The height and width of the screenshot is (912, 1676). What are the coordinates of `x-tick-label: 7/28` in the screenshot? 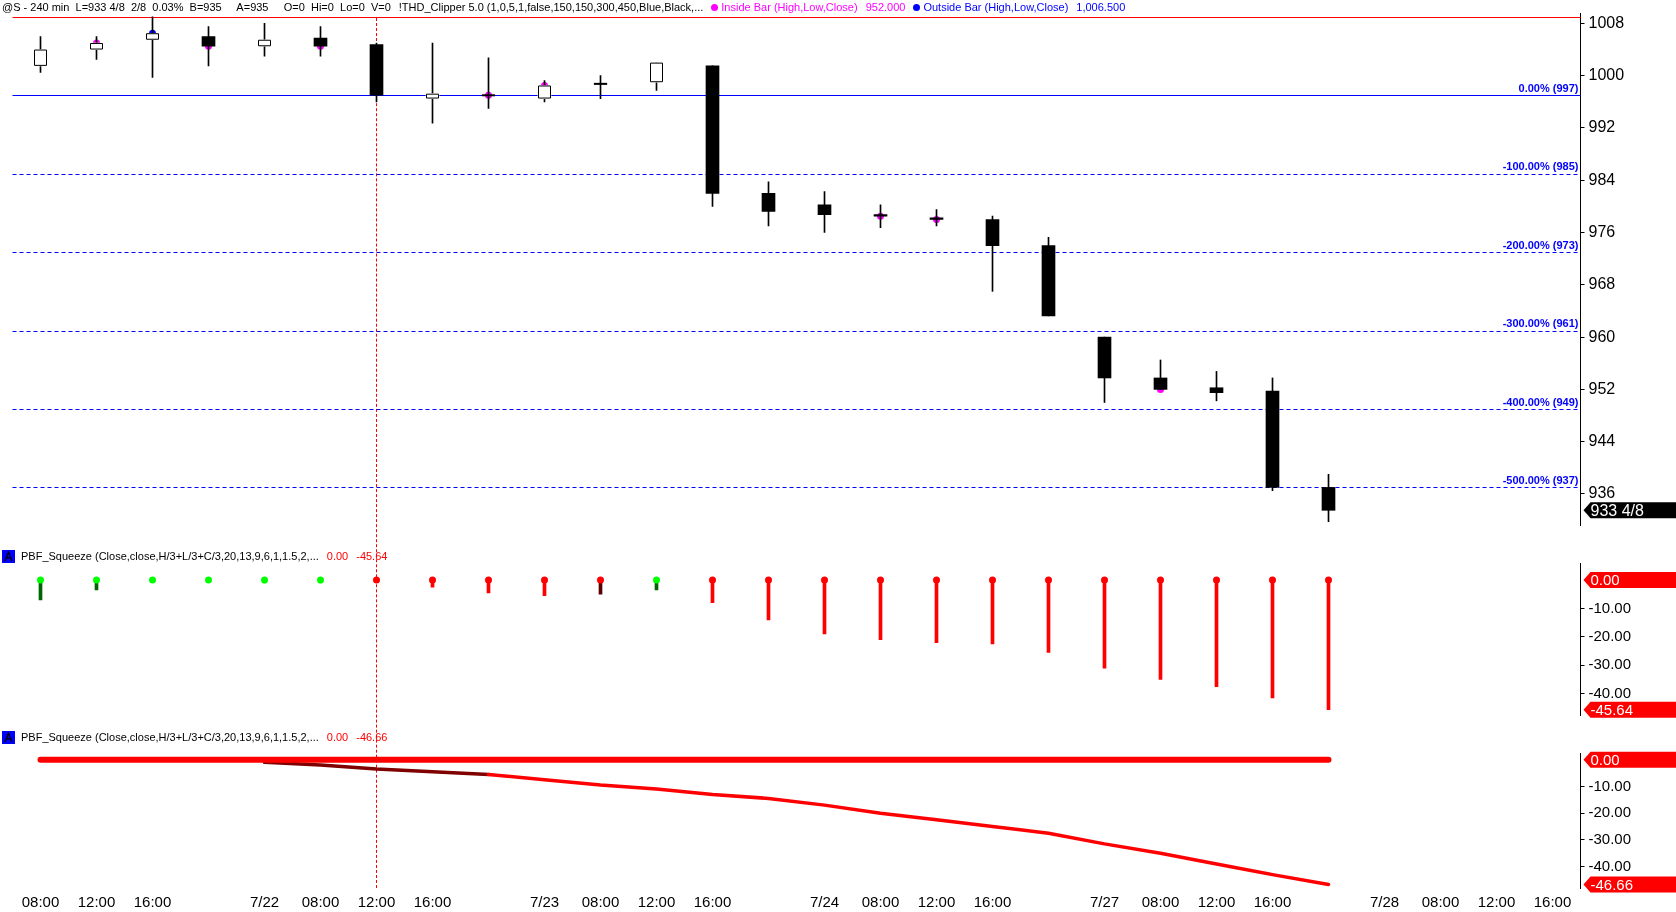 It's located at (1384, 902).